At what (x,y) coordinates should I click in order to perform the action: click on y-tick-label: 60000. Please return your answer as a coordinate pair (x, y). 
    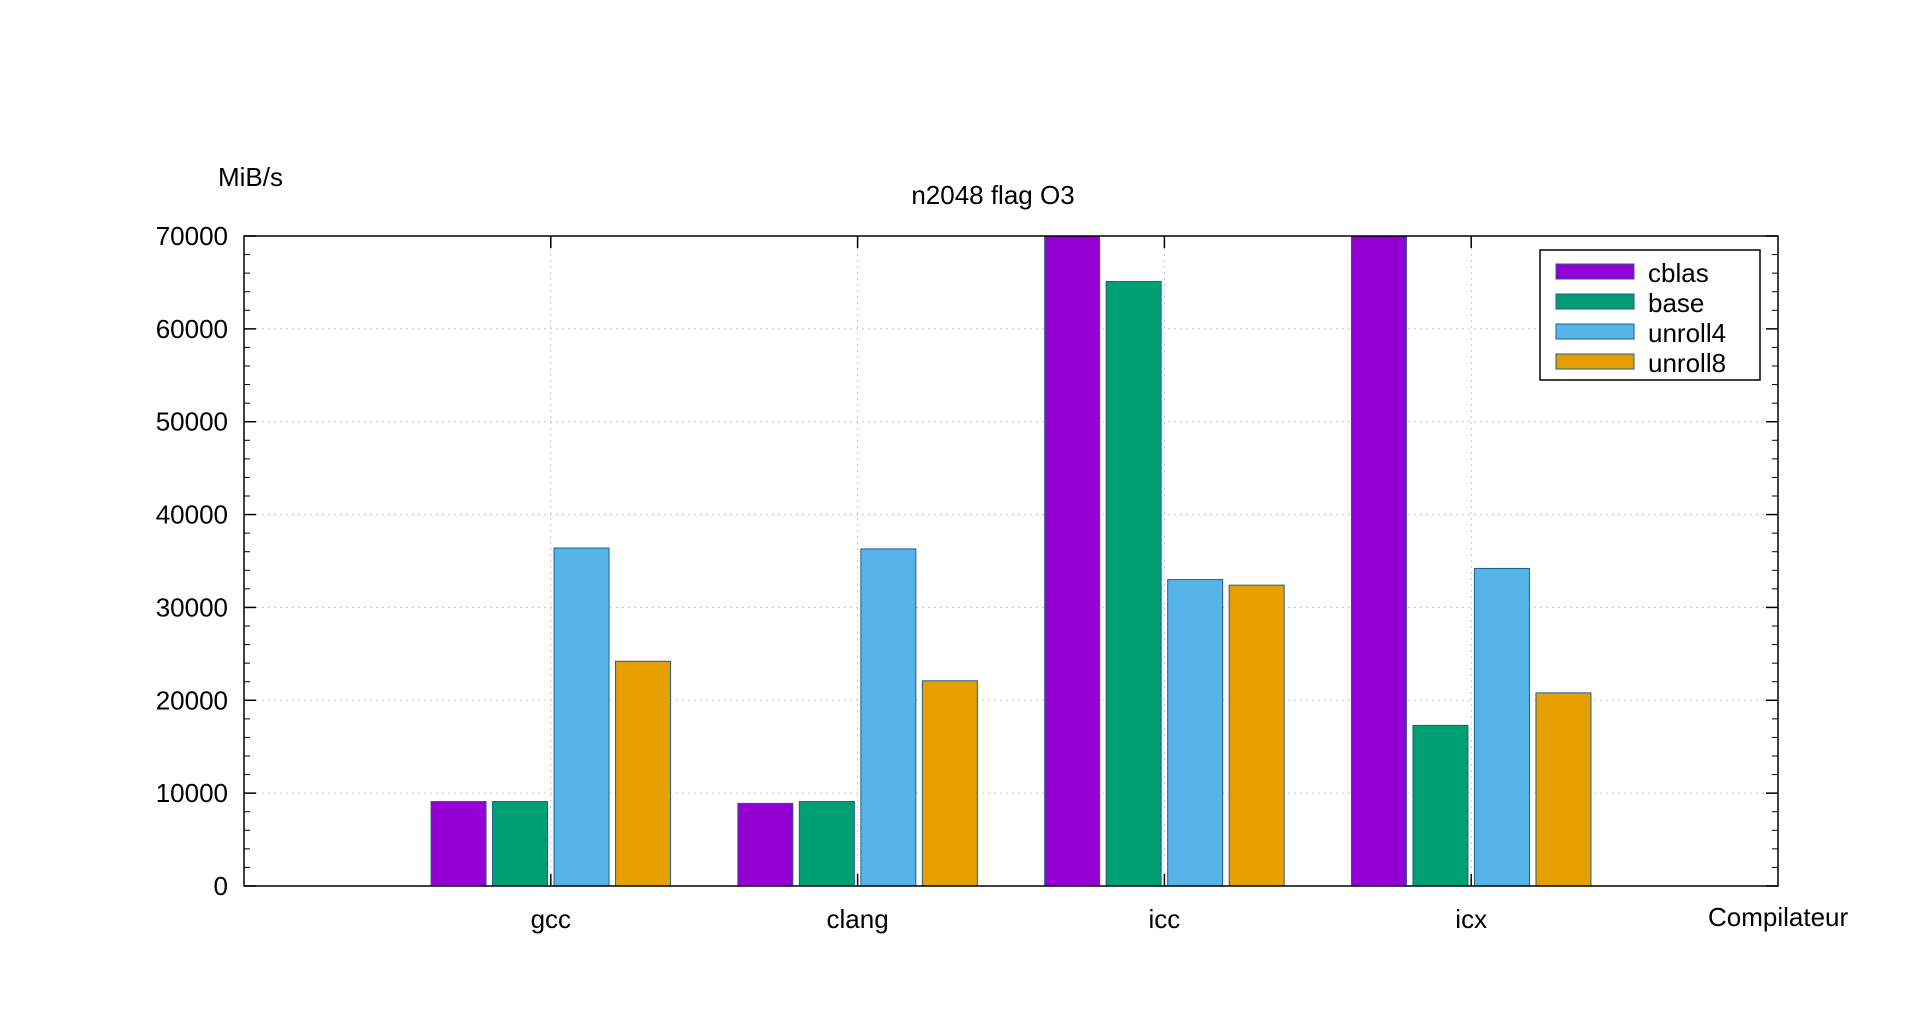
    Looking at the image, I should click on (192, 329).